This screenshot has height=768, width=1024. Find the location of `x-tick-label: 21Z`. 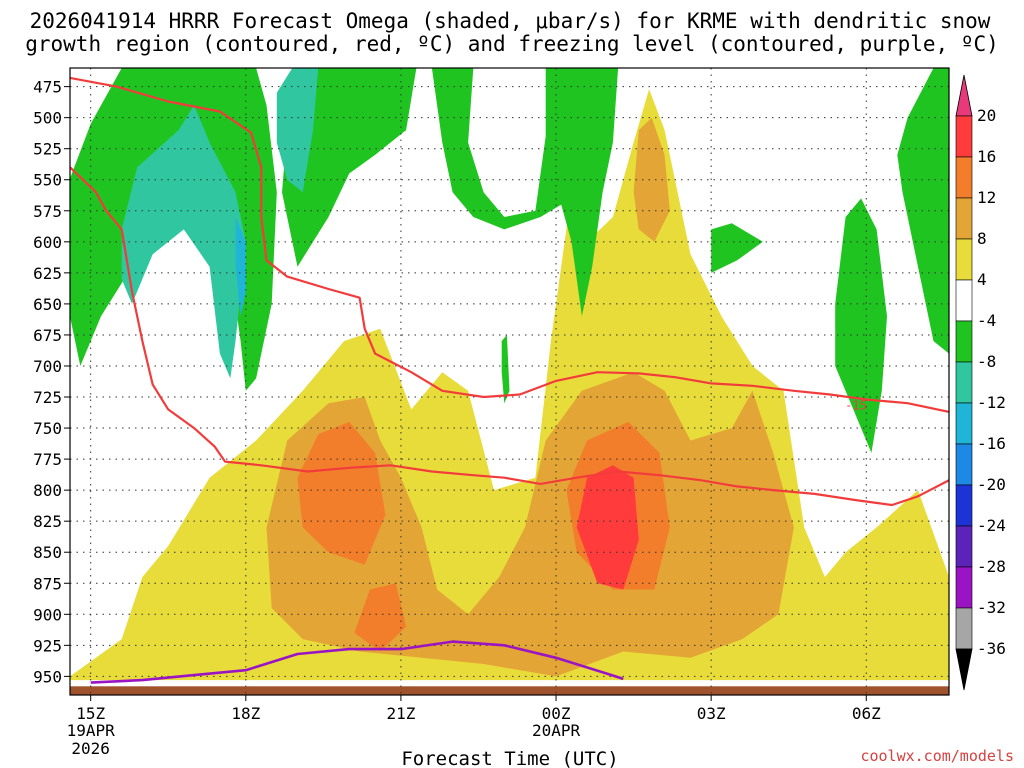

x-tick-label: 21Z is located at coordinates (400, 713).